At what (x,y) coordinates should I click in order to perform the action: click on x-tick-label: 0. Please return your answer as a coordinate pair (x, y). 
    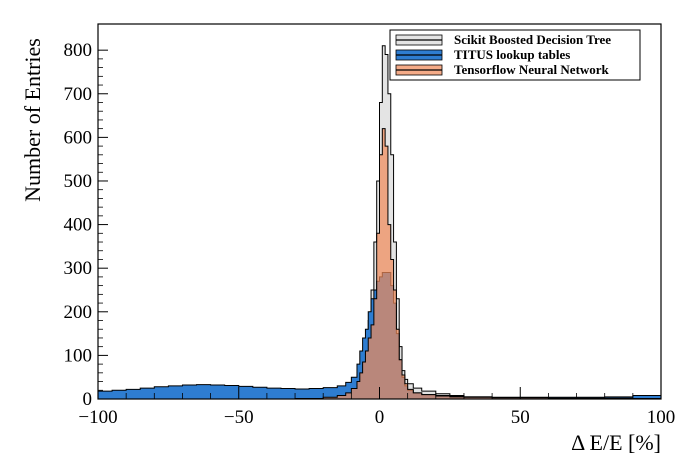
    Looking at the image, I should click on (380, 417).